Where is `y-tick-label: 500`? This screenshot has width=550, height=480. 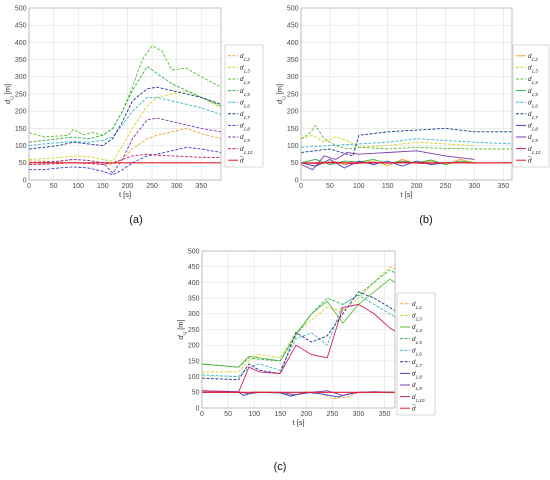 y-tick-label: 500 is located at coordinates (293, 8).